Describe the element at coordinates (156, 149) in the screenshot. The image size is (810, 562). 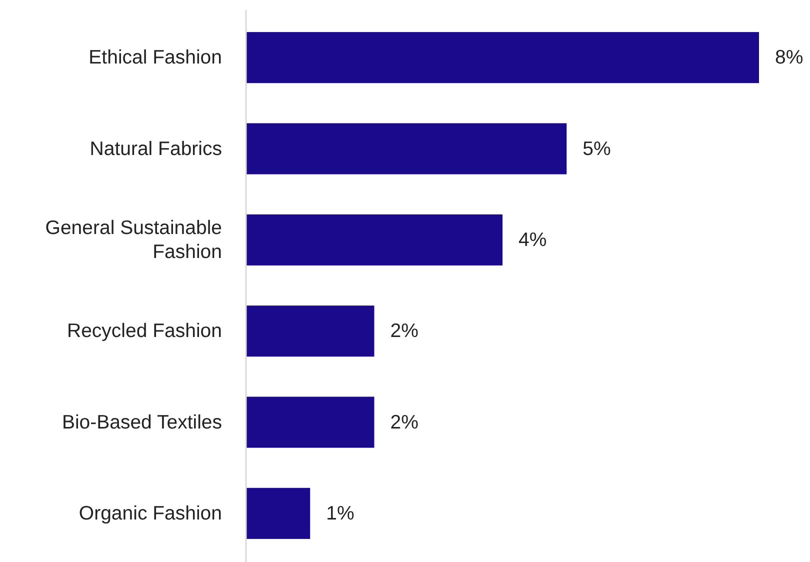
I see `y-tick-label: Natural Fabrics` at that location.